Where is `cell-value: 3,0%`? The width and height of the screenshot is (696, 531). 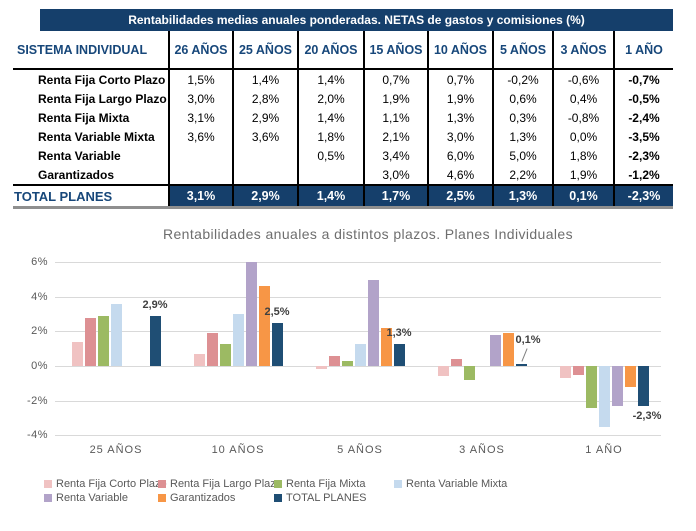 cell-value: 3,0% is located at coordinates (461, 136).